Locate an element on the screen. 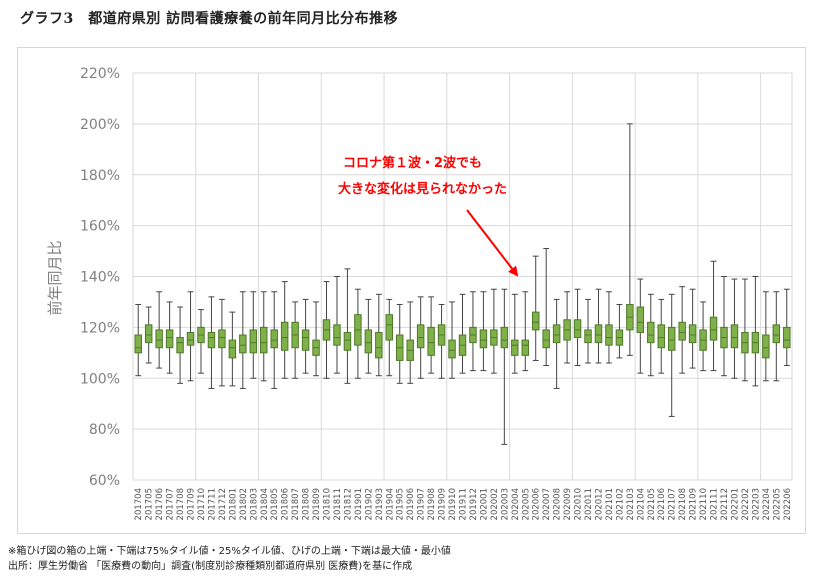 Image resolution: width=823 pixels, height=578 pixels. x-tick-label: 202005 is located at coordinates (526, 504).